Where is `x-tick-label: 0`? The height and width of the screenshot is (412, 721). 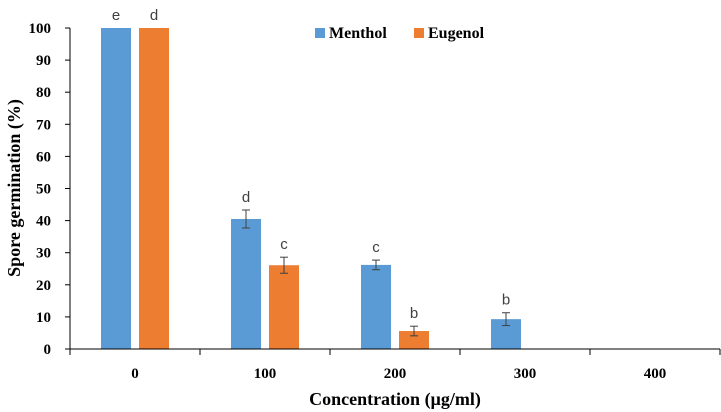 x-tick-label: 0 is located at coordinates (135, 374).